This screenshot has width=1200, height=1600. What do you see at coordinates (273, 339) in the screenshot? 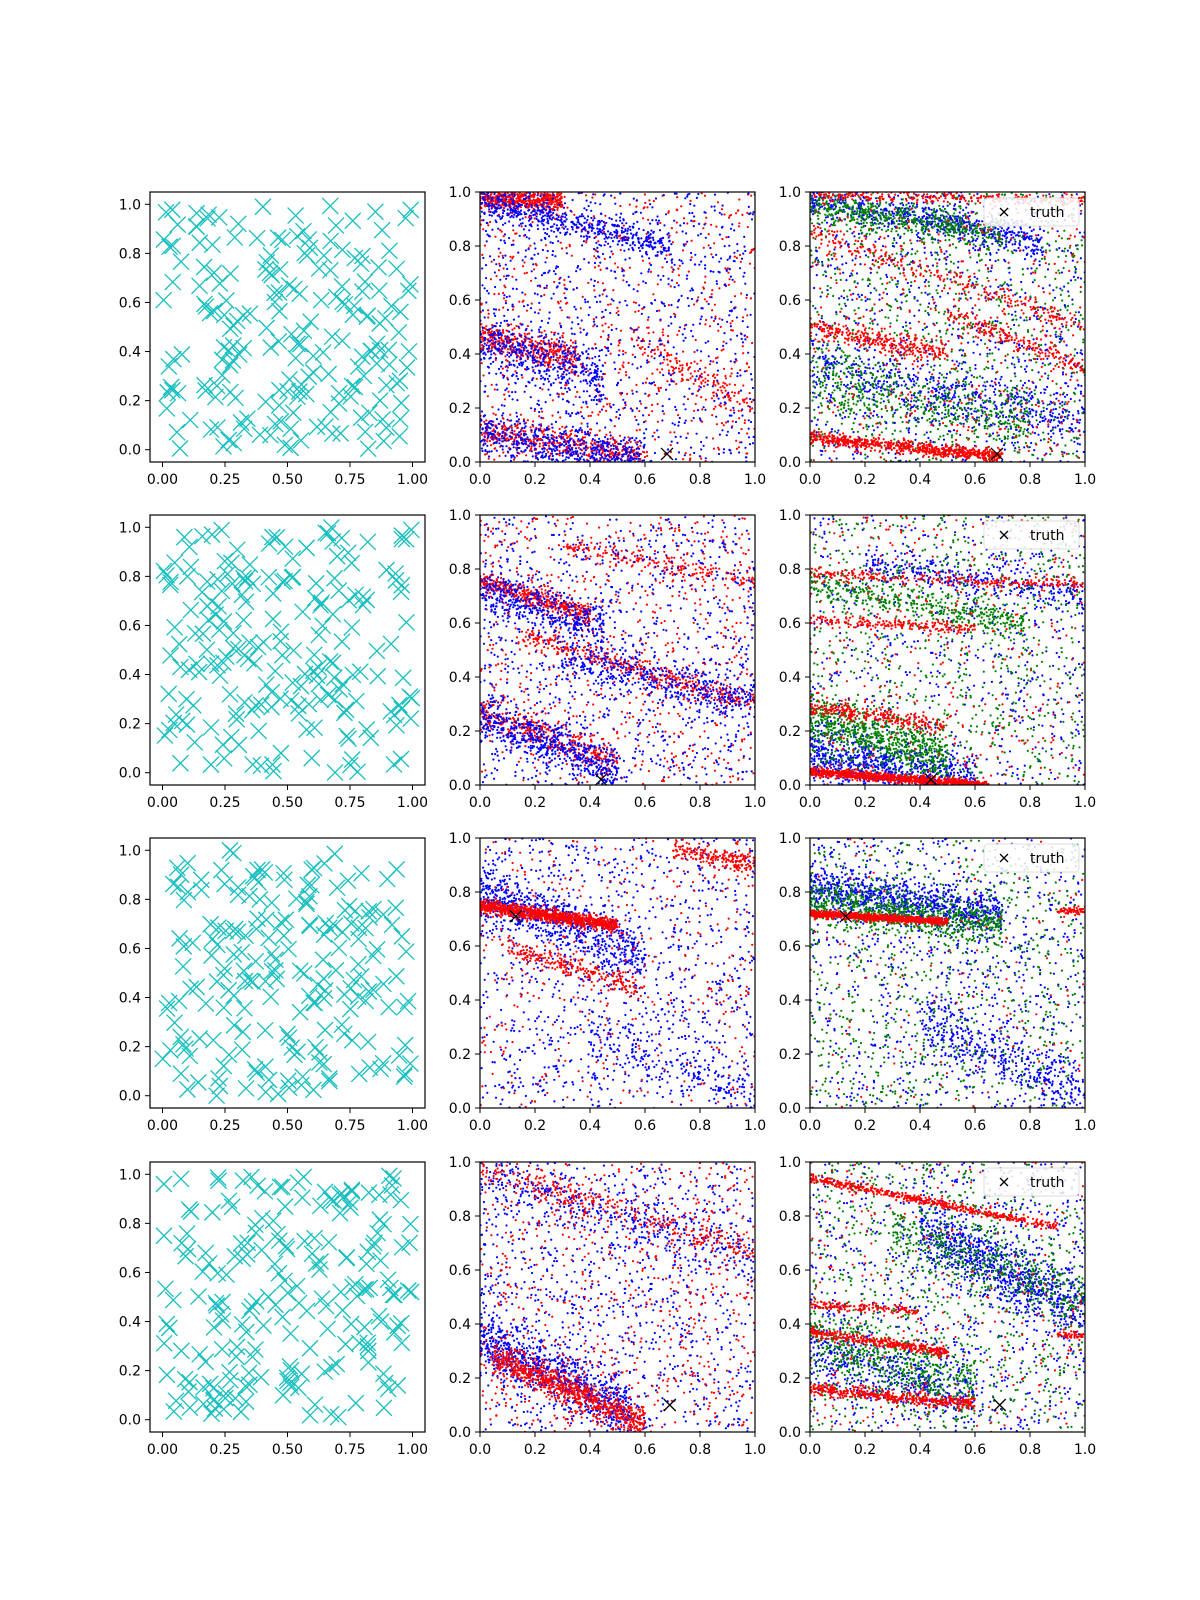
I see `panel-r1c1: 0.00 0.25 0.50 0.75 1.000.00.20.40.60.81.0` at bounding box center [273, 339].